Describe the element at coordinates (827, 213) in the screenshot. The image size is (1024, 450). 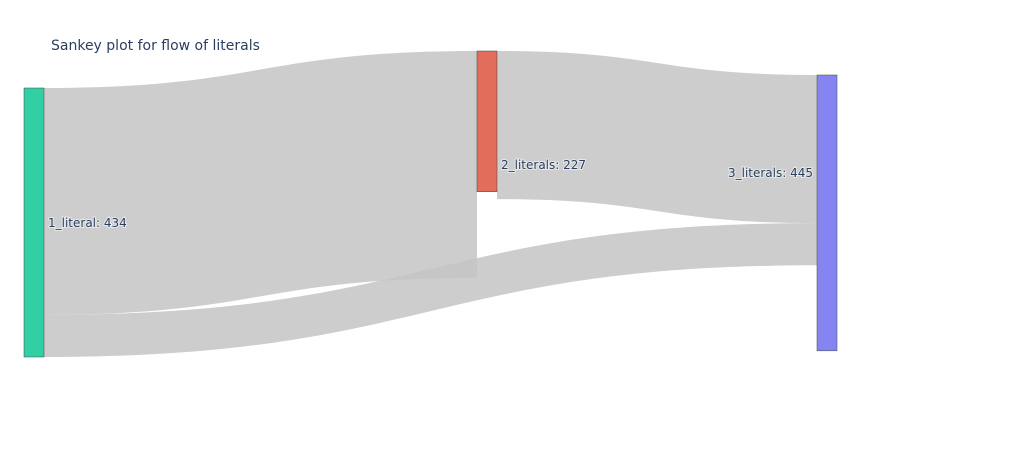
I see `node-3_literals` at that location.